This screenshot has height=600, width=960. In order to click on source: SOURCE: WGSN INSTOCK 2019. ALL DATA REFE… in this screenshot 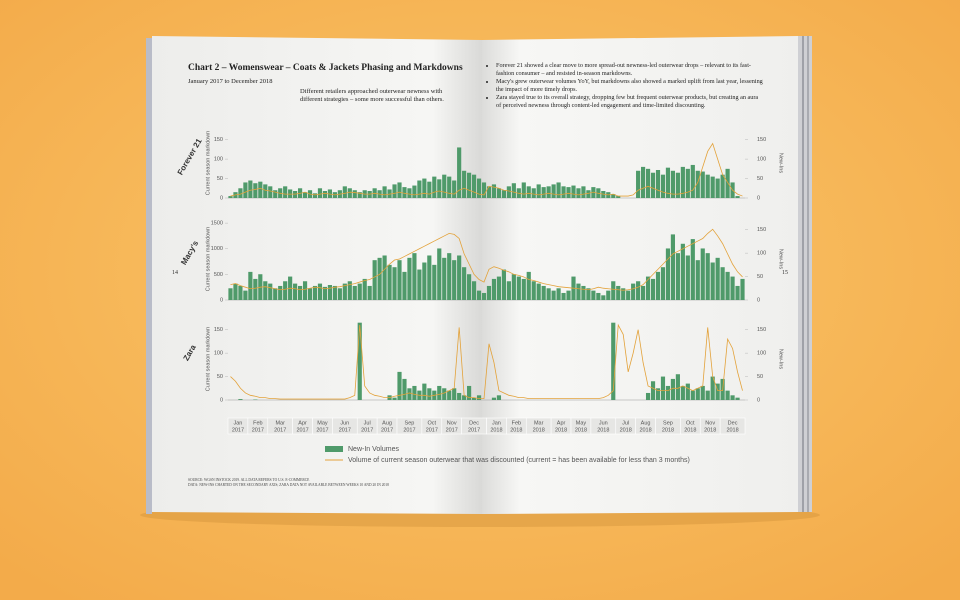, I will do `click(288, 483)`.